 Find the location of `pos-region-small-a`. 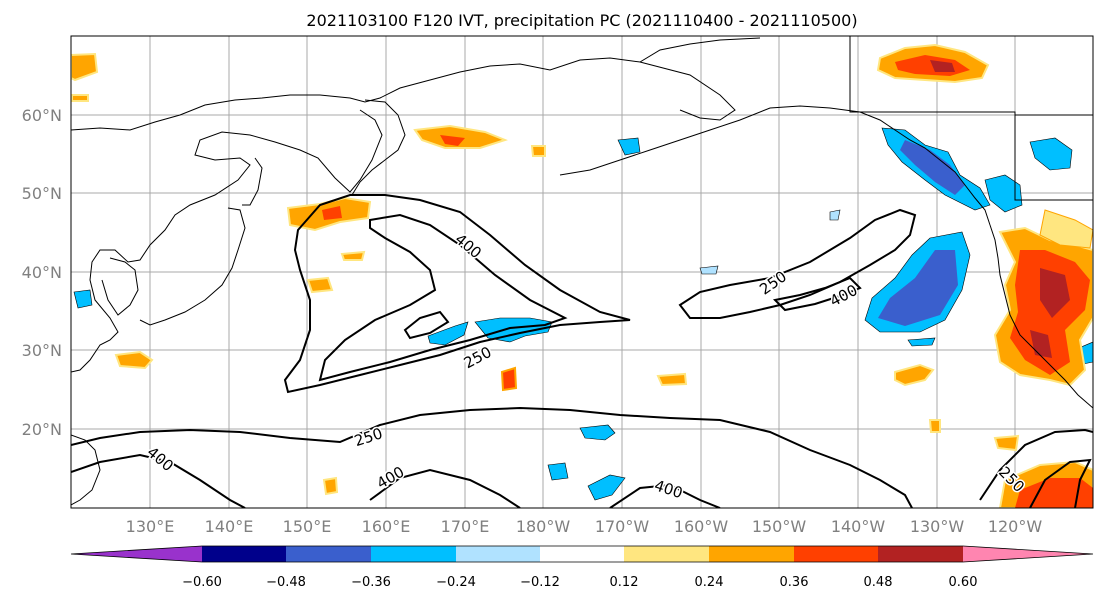

pos-region-small-a is located at coordinates (353, 255).